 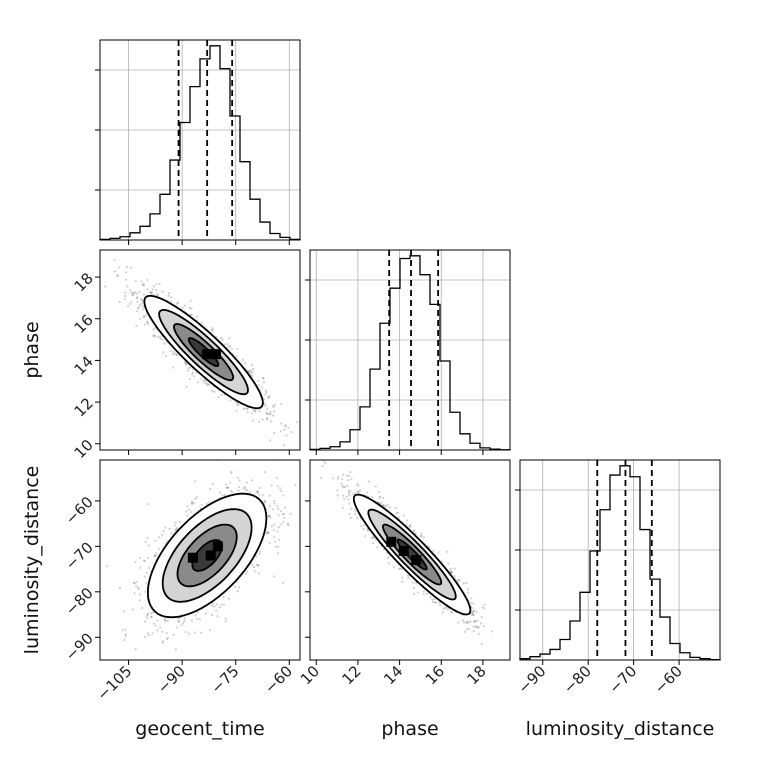 I want to click on panel-frame-phase-luminosity_distance, so click(x=410, y=560).